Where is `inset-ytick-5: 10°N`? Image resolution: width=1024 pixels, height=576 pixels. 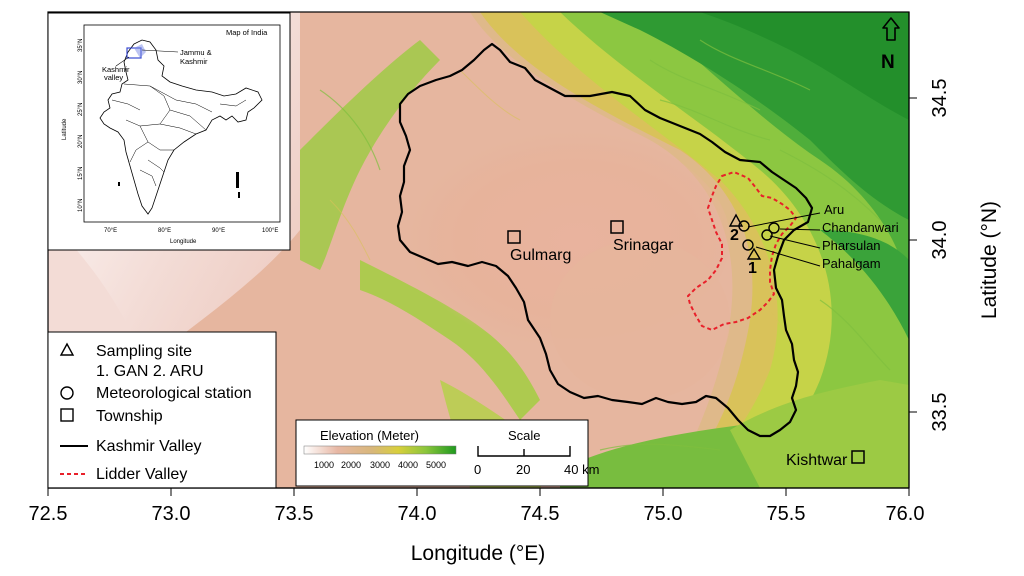 inset-ytick-5: 10°N is located at coordinates (81, 205).